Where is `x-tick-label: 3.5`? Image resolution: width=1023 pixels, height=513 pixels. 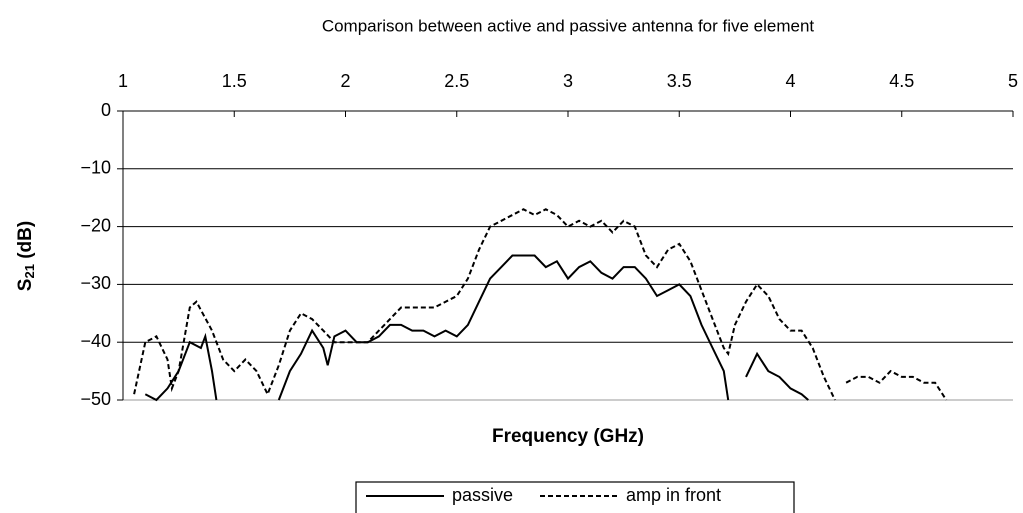 x-tick-label: 3.5 is located at coordinates (679, 81).